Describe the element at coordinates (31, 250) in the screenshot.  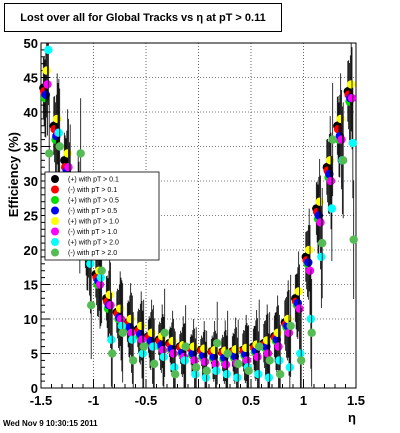
I see `y-tick-label: 20` at that location.